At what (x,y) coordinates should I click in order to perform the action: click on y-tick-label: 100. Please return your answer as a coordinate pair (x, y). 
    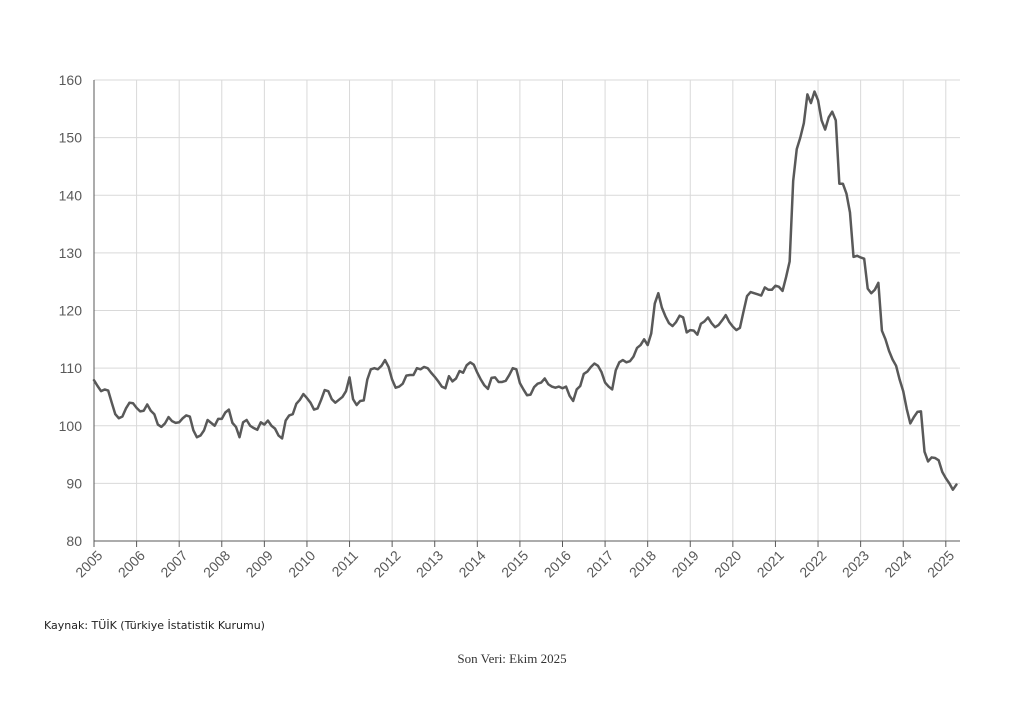
    Looking at the image, I should click on (71, 426).